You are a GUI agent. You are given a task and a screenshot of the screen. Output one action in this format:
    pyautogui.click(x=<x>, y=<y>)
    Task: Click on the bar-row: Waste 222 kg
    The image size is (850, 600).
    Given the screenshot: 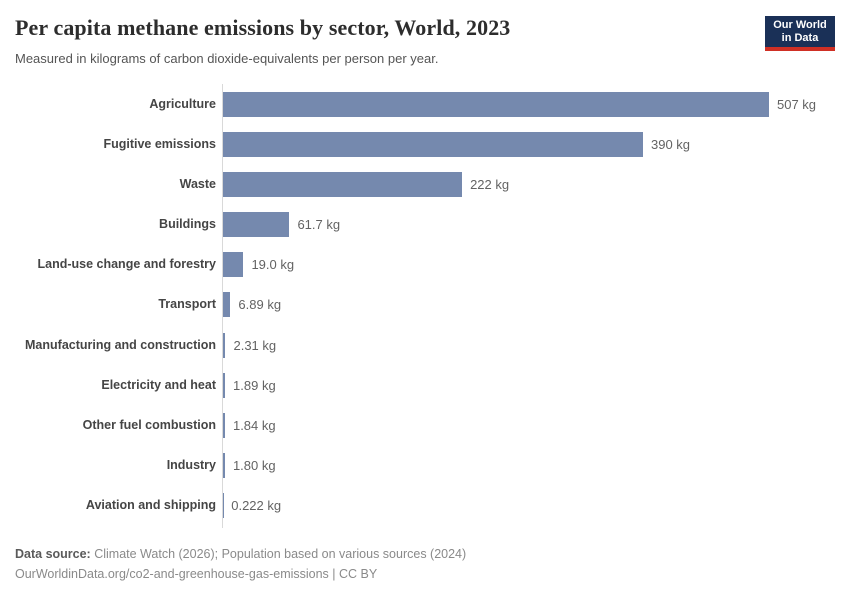 What is the action you would take?
    pyautogui.click(x=425, y=184)
    